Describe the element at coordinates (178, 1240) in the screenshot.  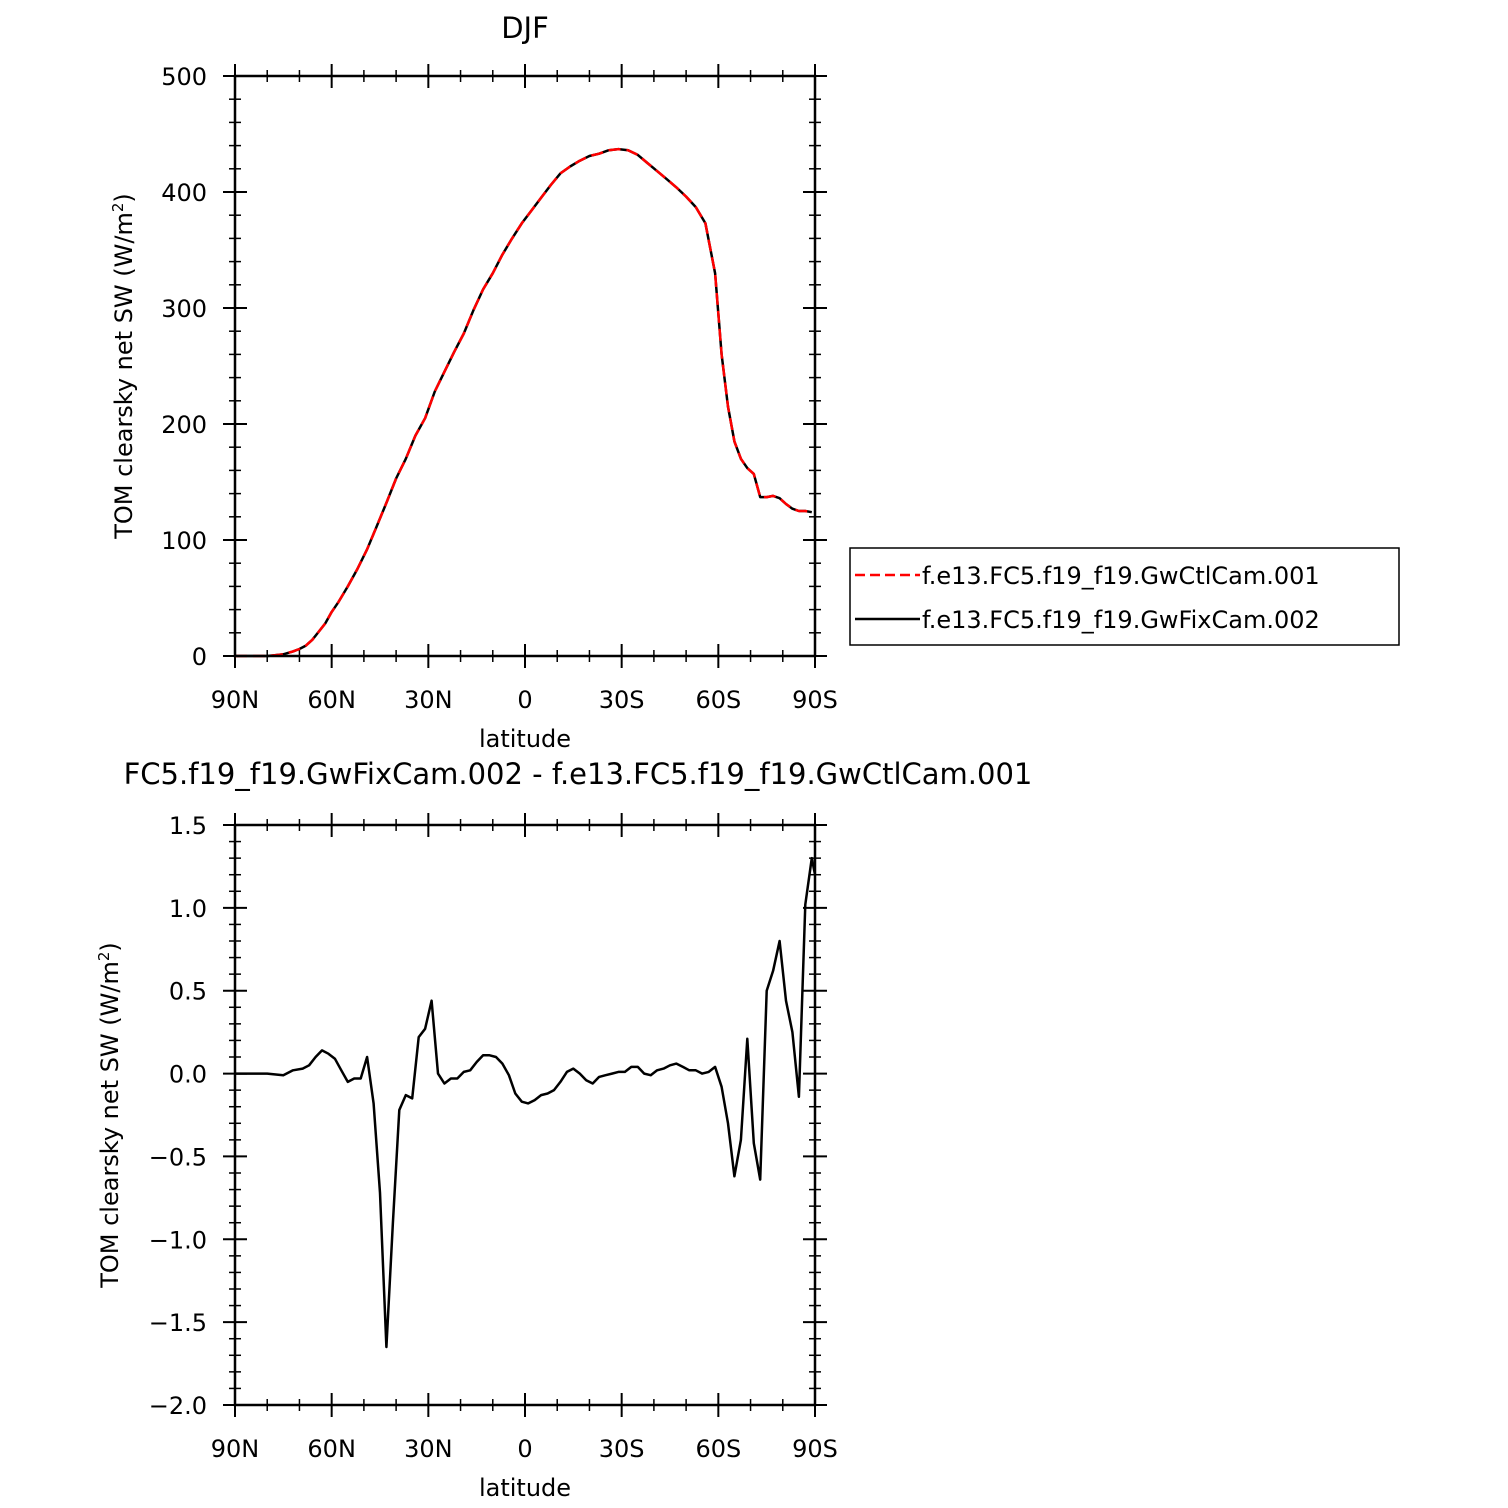
I see `y-tick-label: −1.0` at that location.